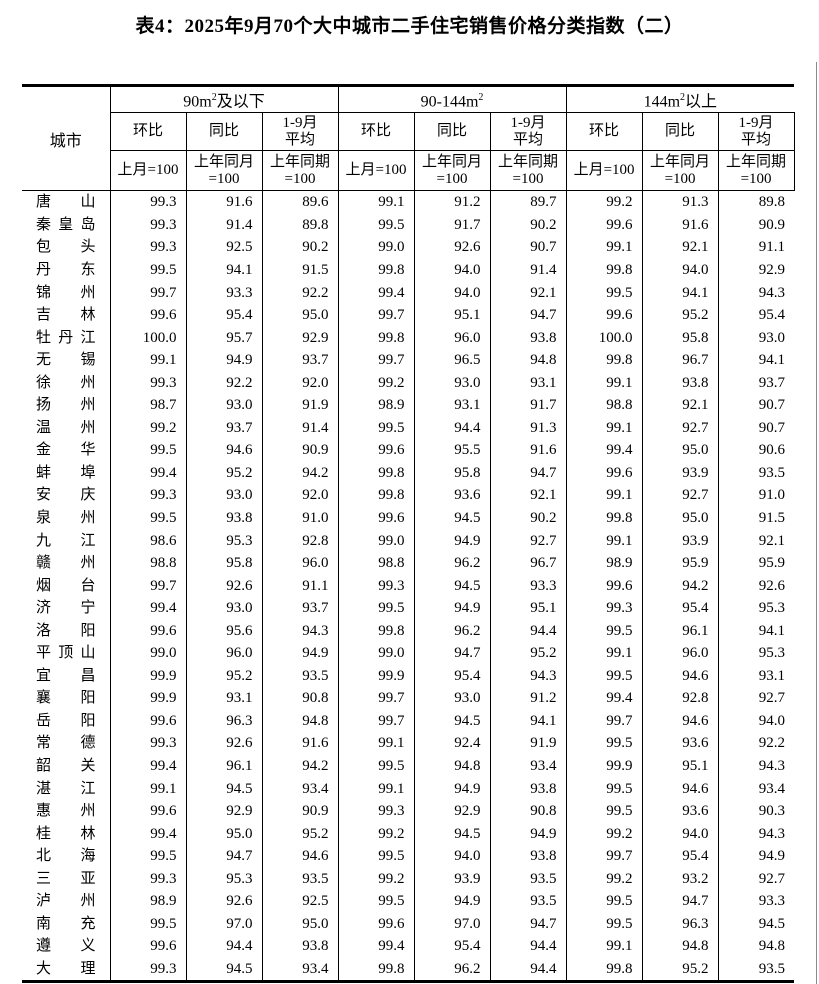 This screenshot has width=819, height=984. Describe the element at coordinates (66, 315) in the screenshot. I see `city-name: 吉林` at that location.